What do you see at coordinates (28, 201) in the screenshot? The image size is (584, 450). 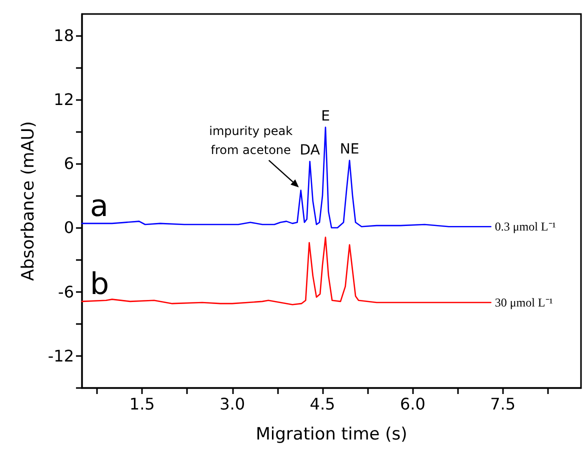 I see `y-axis-title: Absorbance (mAU)` at bounding box center [28, 201].